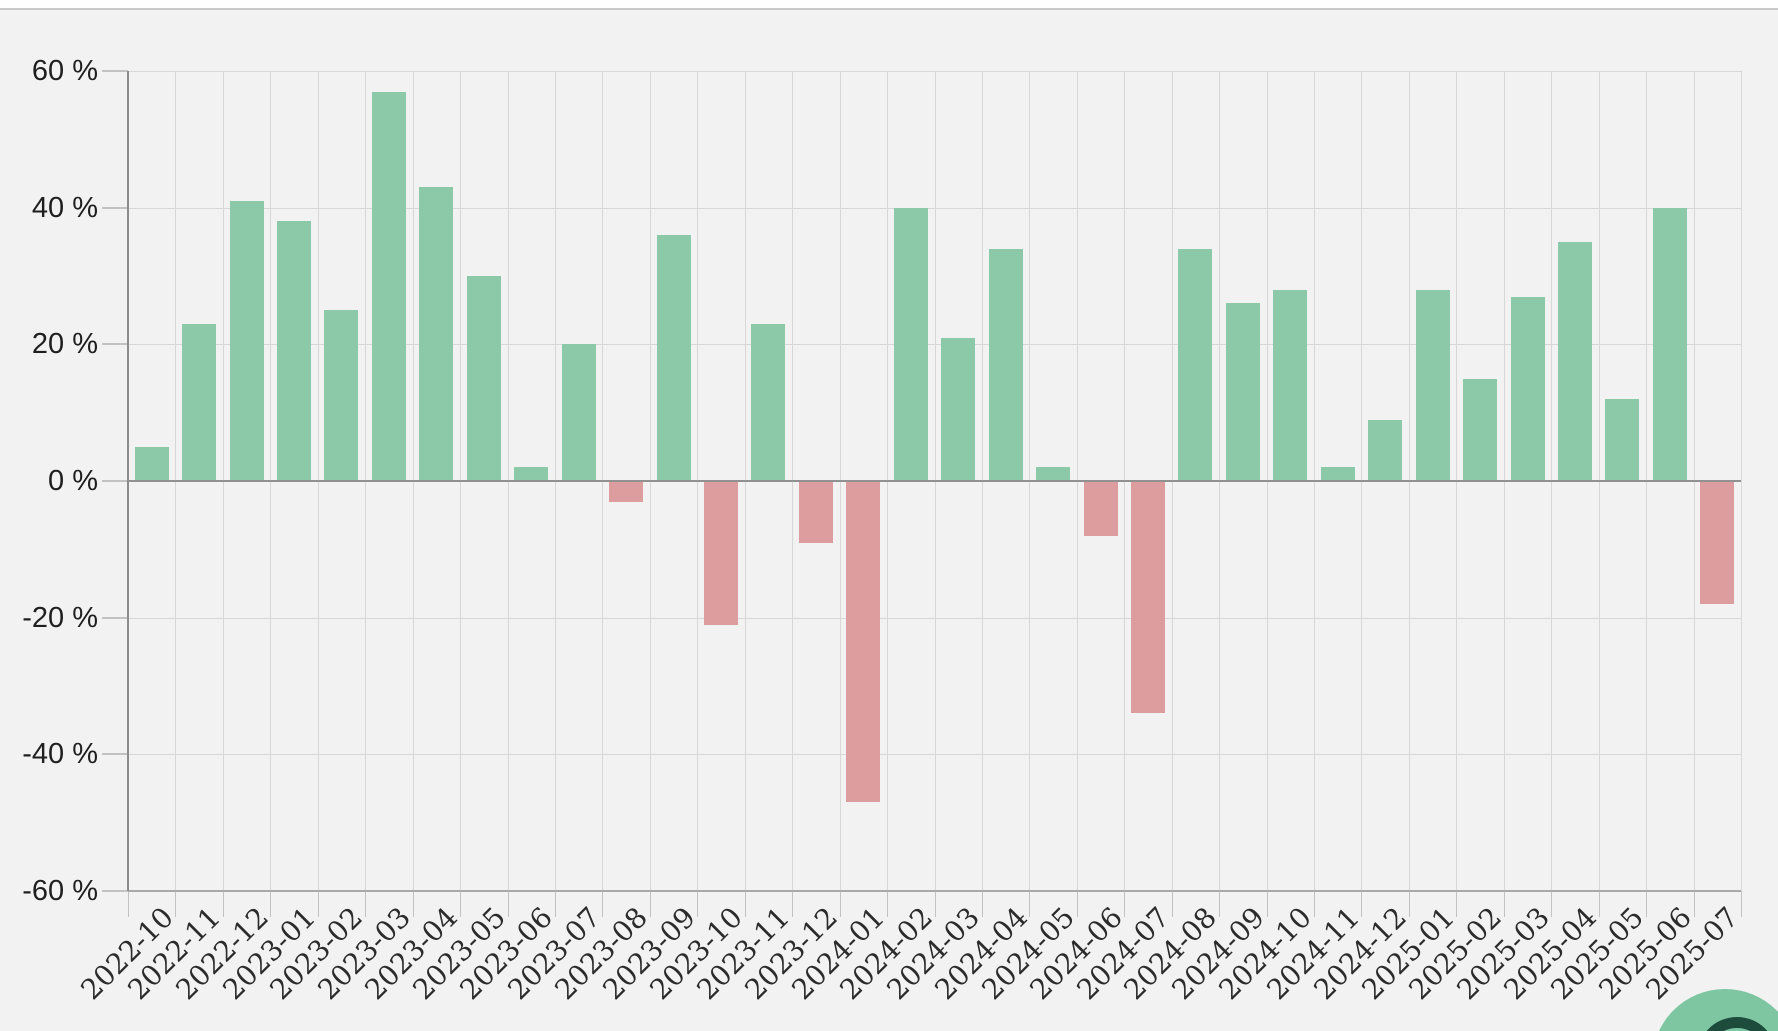 Image resolution: width=1778 pixels, height=1031 pixels. Describe the element at coordinates (73, 481) in the screenshot. I see `y-axis-tick-label: 0 %` at that location.